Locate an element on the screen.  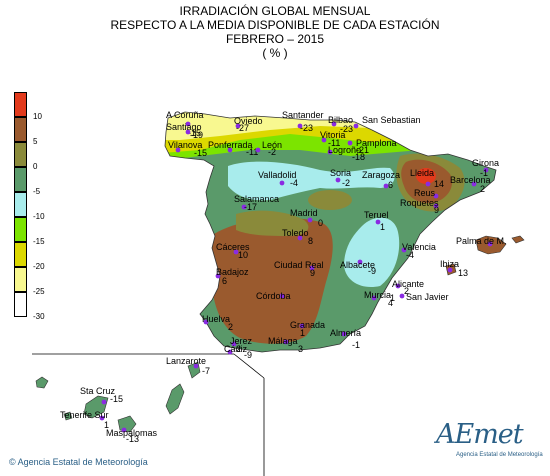
station-value: -18 is located at coordinates (358, 157).